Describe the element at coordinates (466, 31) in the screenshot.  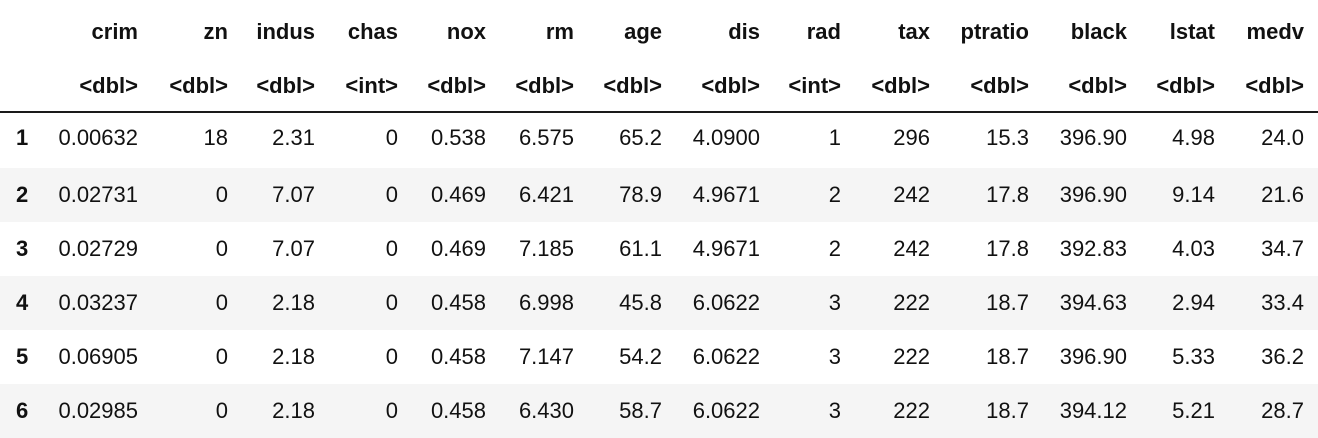
I see `column-header: nox` at that location.